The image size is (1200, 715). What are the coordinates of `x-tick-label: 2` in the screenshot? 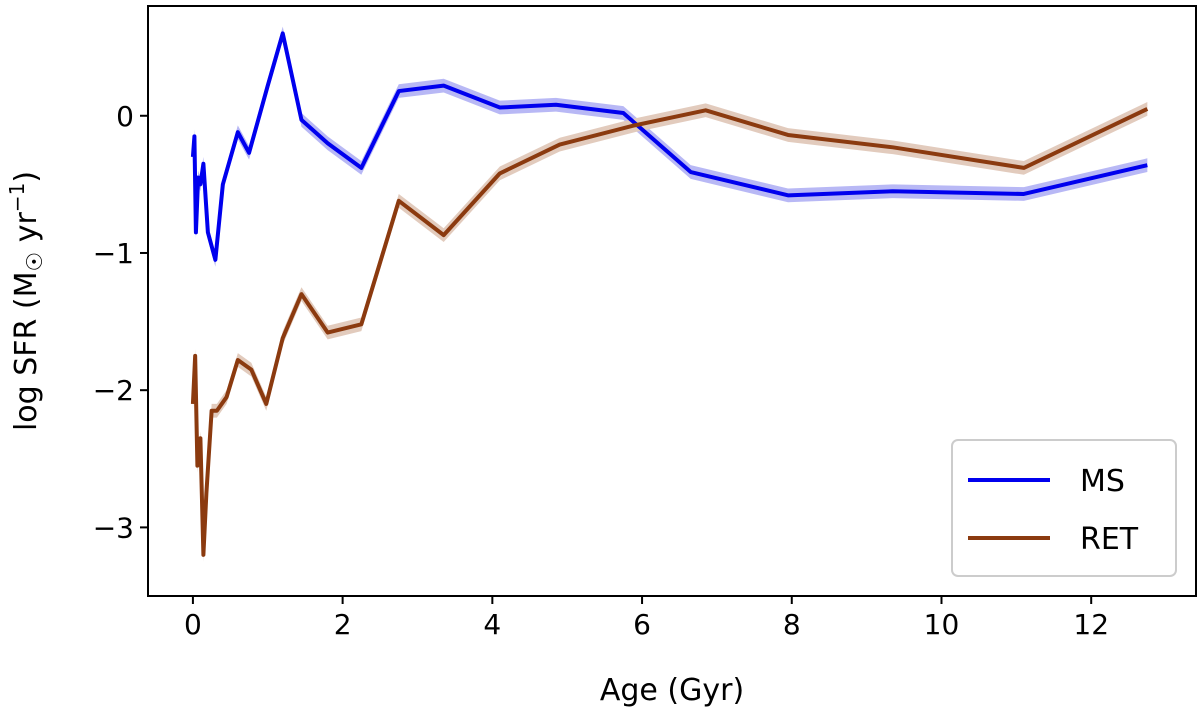 It's located at (343, 624).